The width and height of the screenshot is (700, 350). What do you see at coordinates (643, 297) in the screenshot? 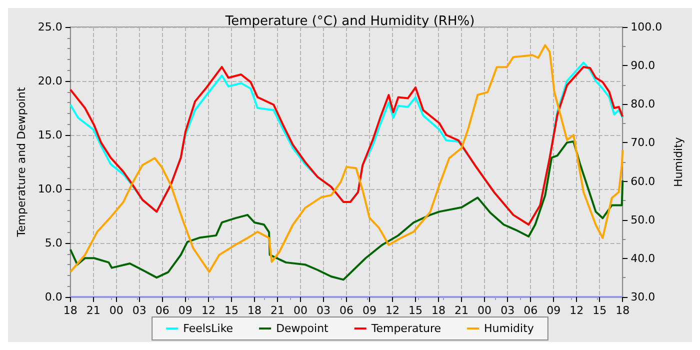
I see `y2-tick-label: 30.0` at bounding box center [643, 297].